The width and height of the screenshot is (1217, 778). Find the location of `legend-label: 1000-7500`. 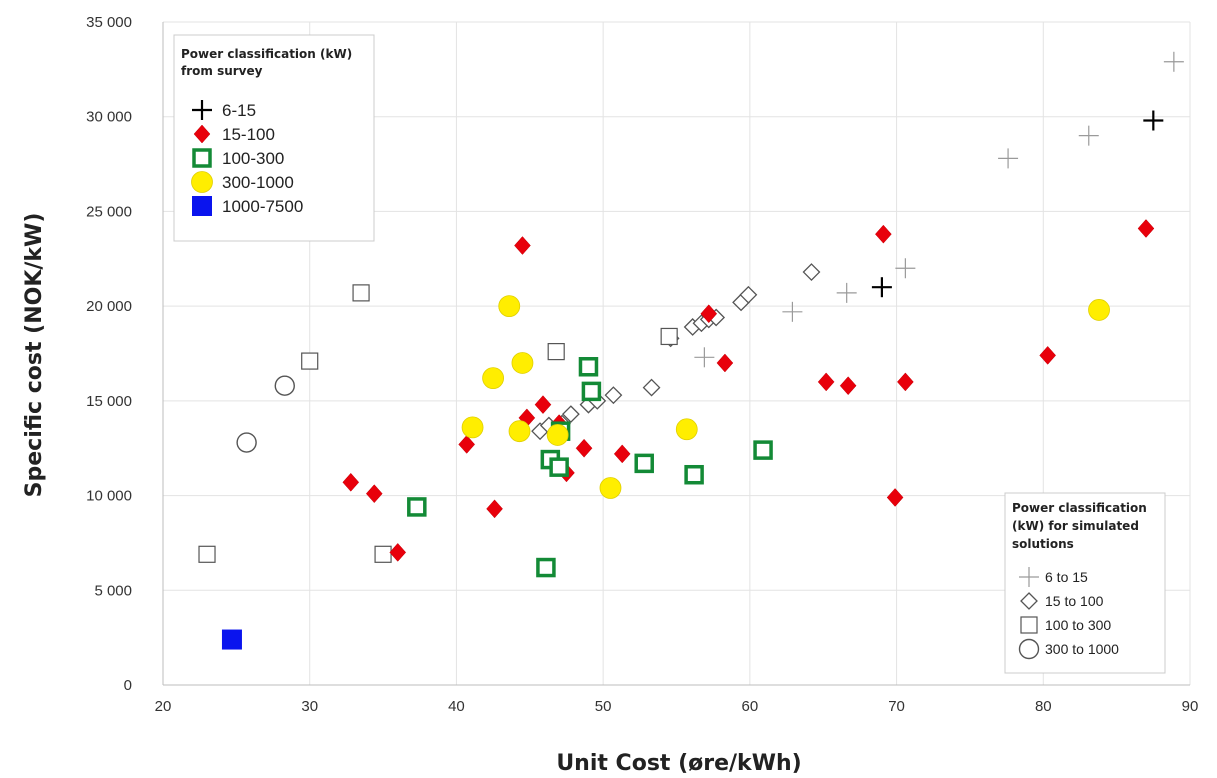

legend-label: 1000-7500 is located at coordinates (262, 206).